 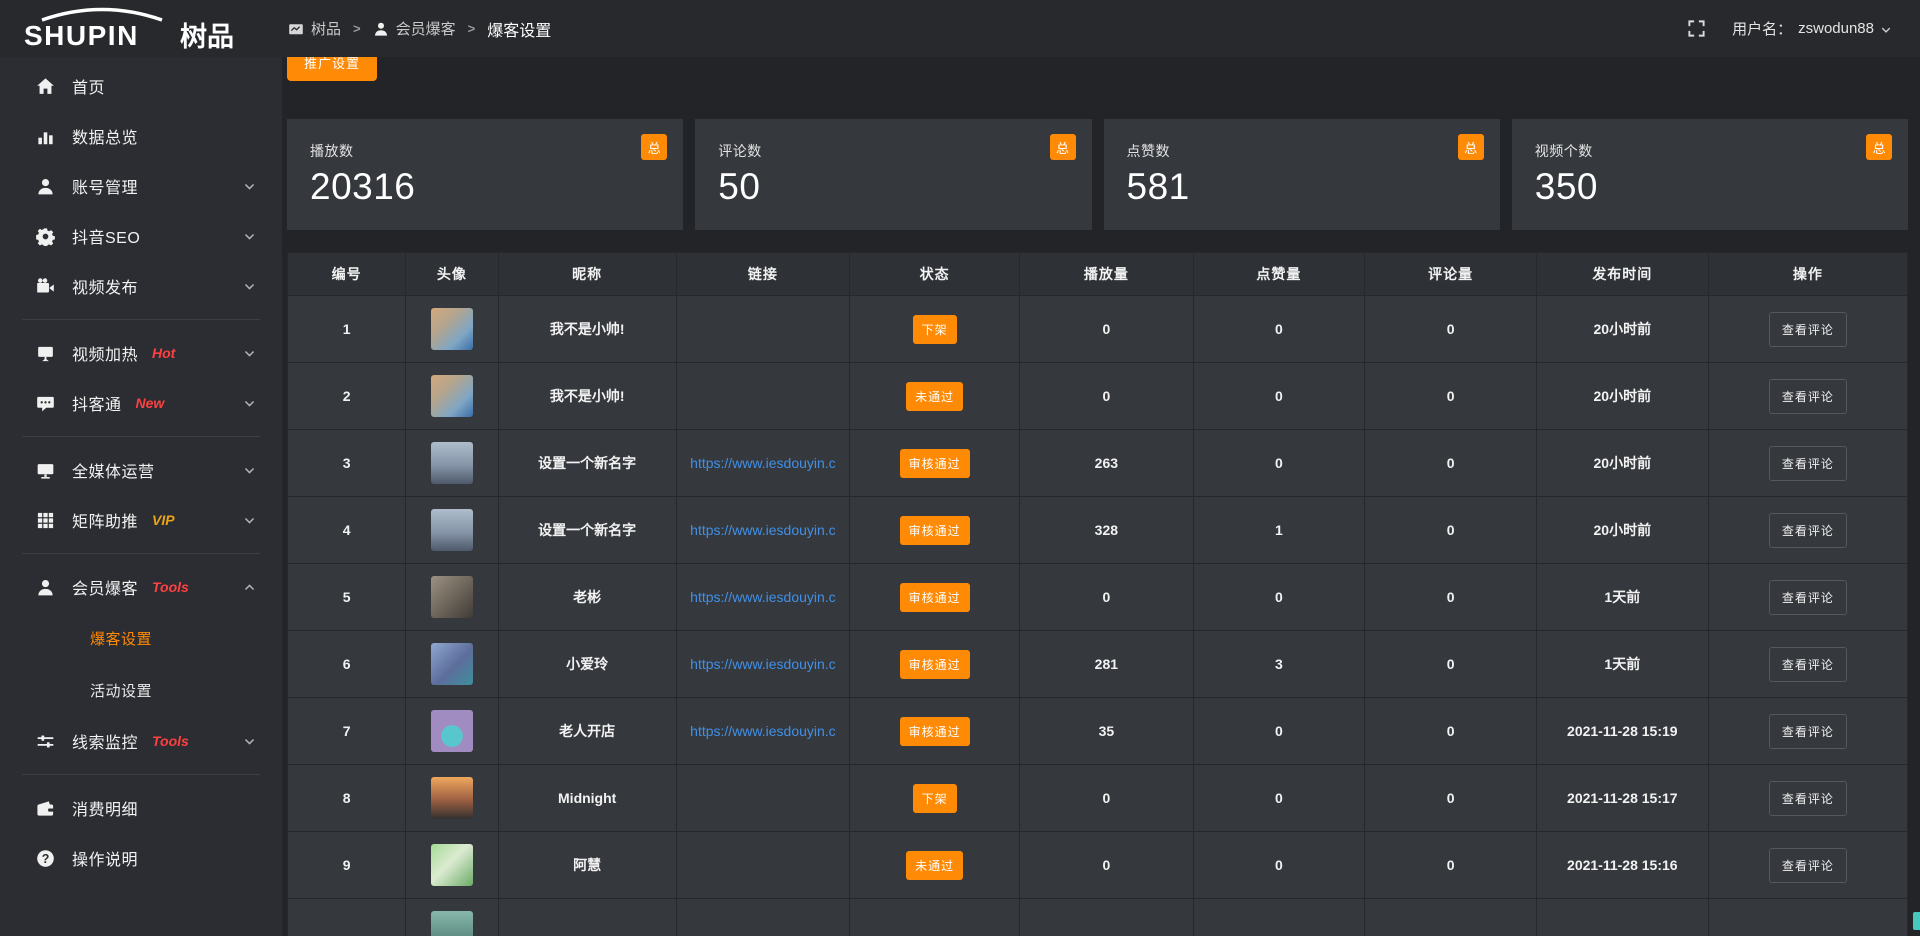 What do you see at coordinates (346, 396) in the screenshot?
I see `row-id: 2` at bounding box center [346, 396].